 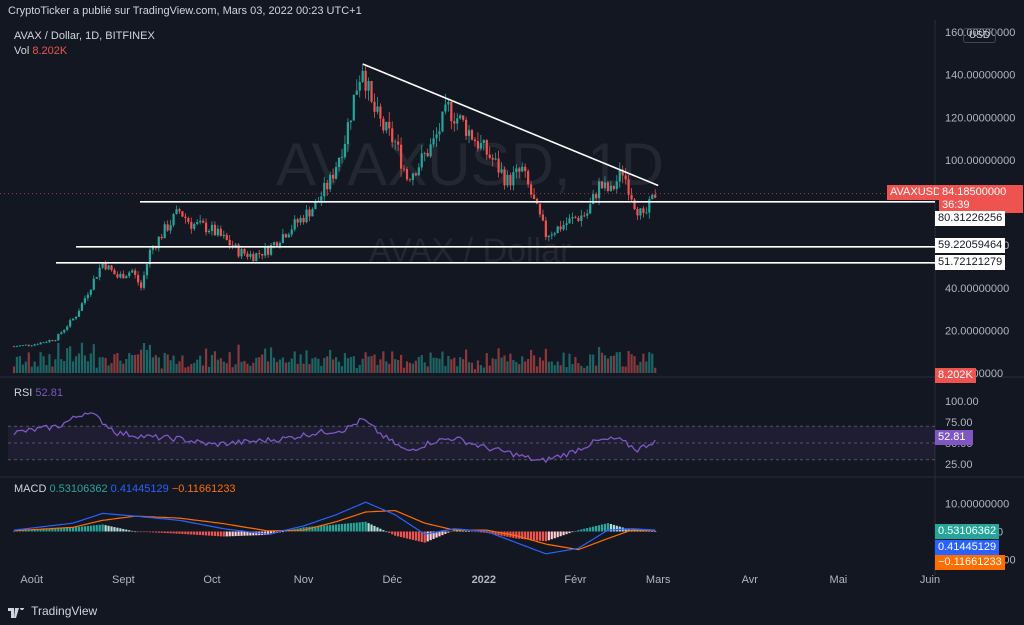 What do you see at coordinates (658, 580) in the screenshot?
I see `time-axis-tick: Mars` at bounding box center [658, 580].